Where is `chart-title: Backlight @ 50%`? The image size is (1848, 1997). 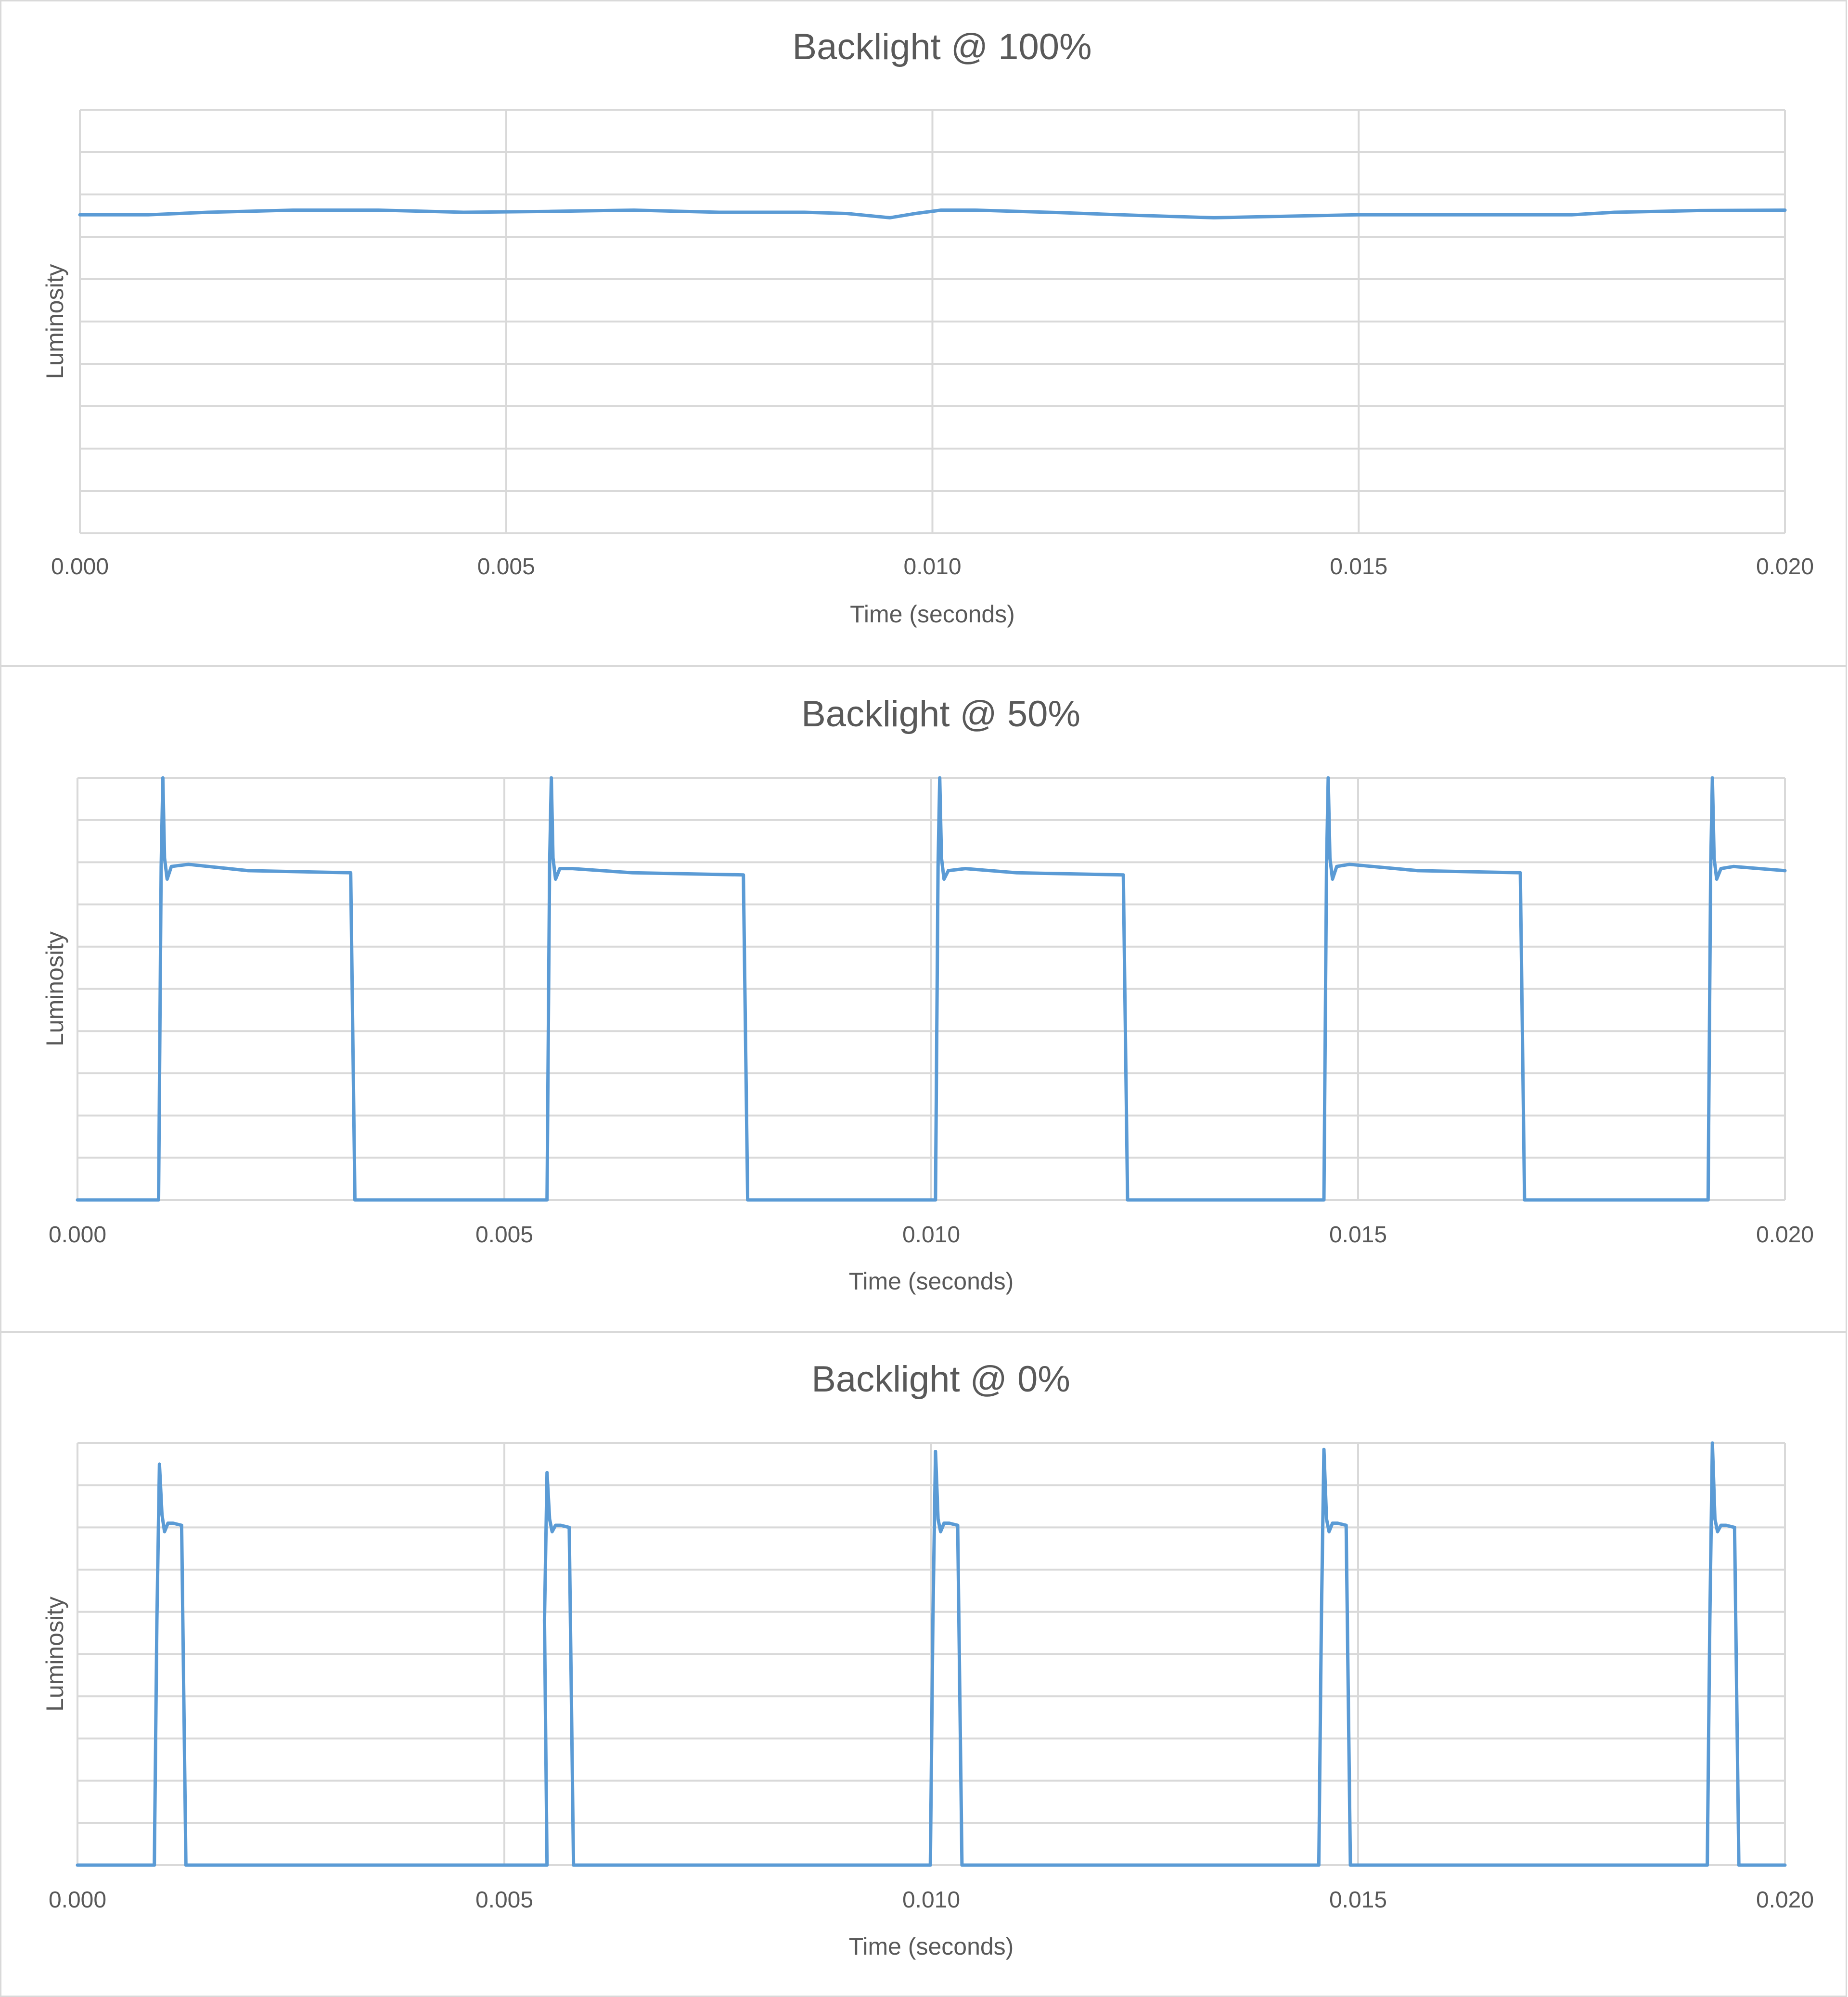 chart-title: Backlight @ 50% is located at coordinates (940, 714).